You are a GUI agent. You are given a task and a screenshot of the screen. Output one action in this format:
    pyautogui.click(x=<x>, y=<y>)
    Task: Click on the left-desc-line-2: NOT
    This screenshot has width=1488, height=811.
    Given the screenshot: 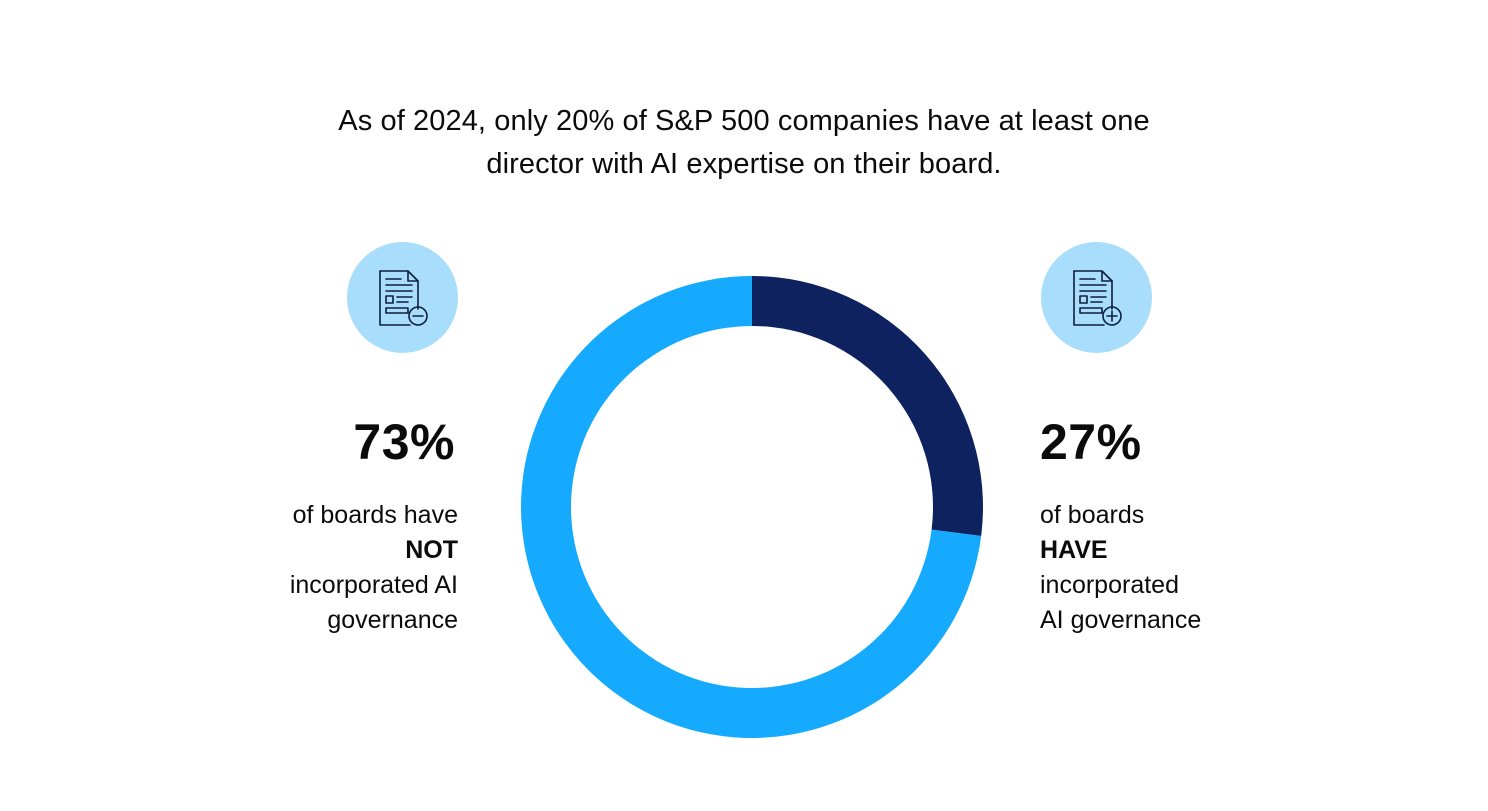 What is the action you would take?
    pyautogui.click(x=431, y=550)
    